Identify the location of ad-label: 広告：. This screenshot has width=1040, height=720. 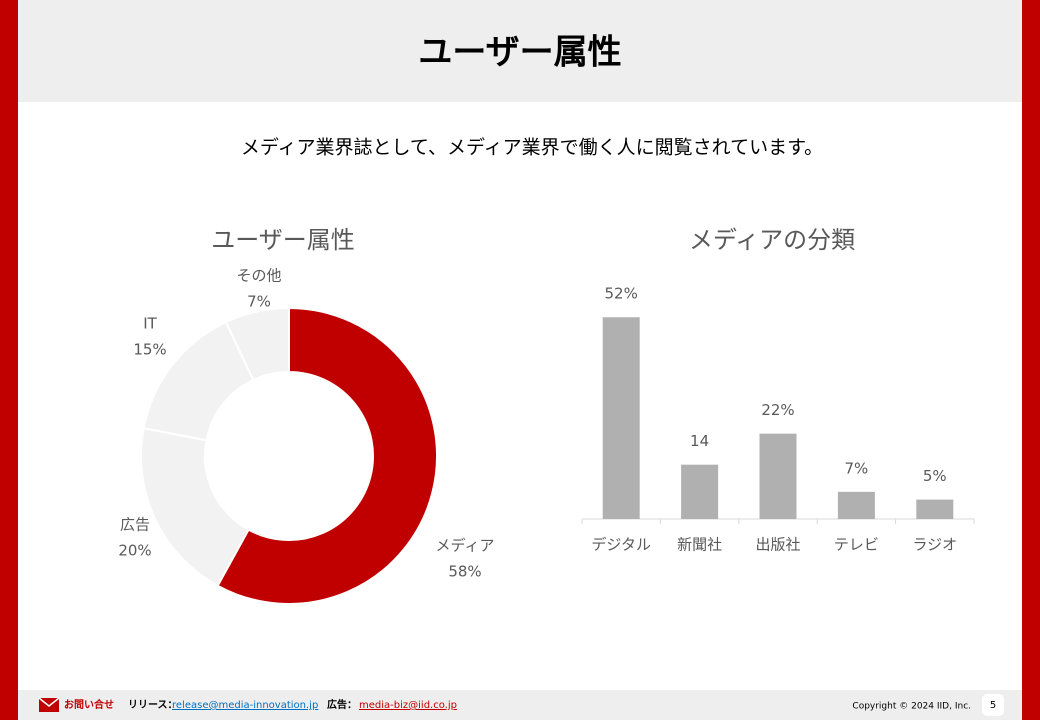
(342, 704).